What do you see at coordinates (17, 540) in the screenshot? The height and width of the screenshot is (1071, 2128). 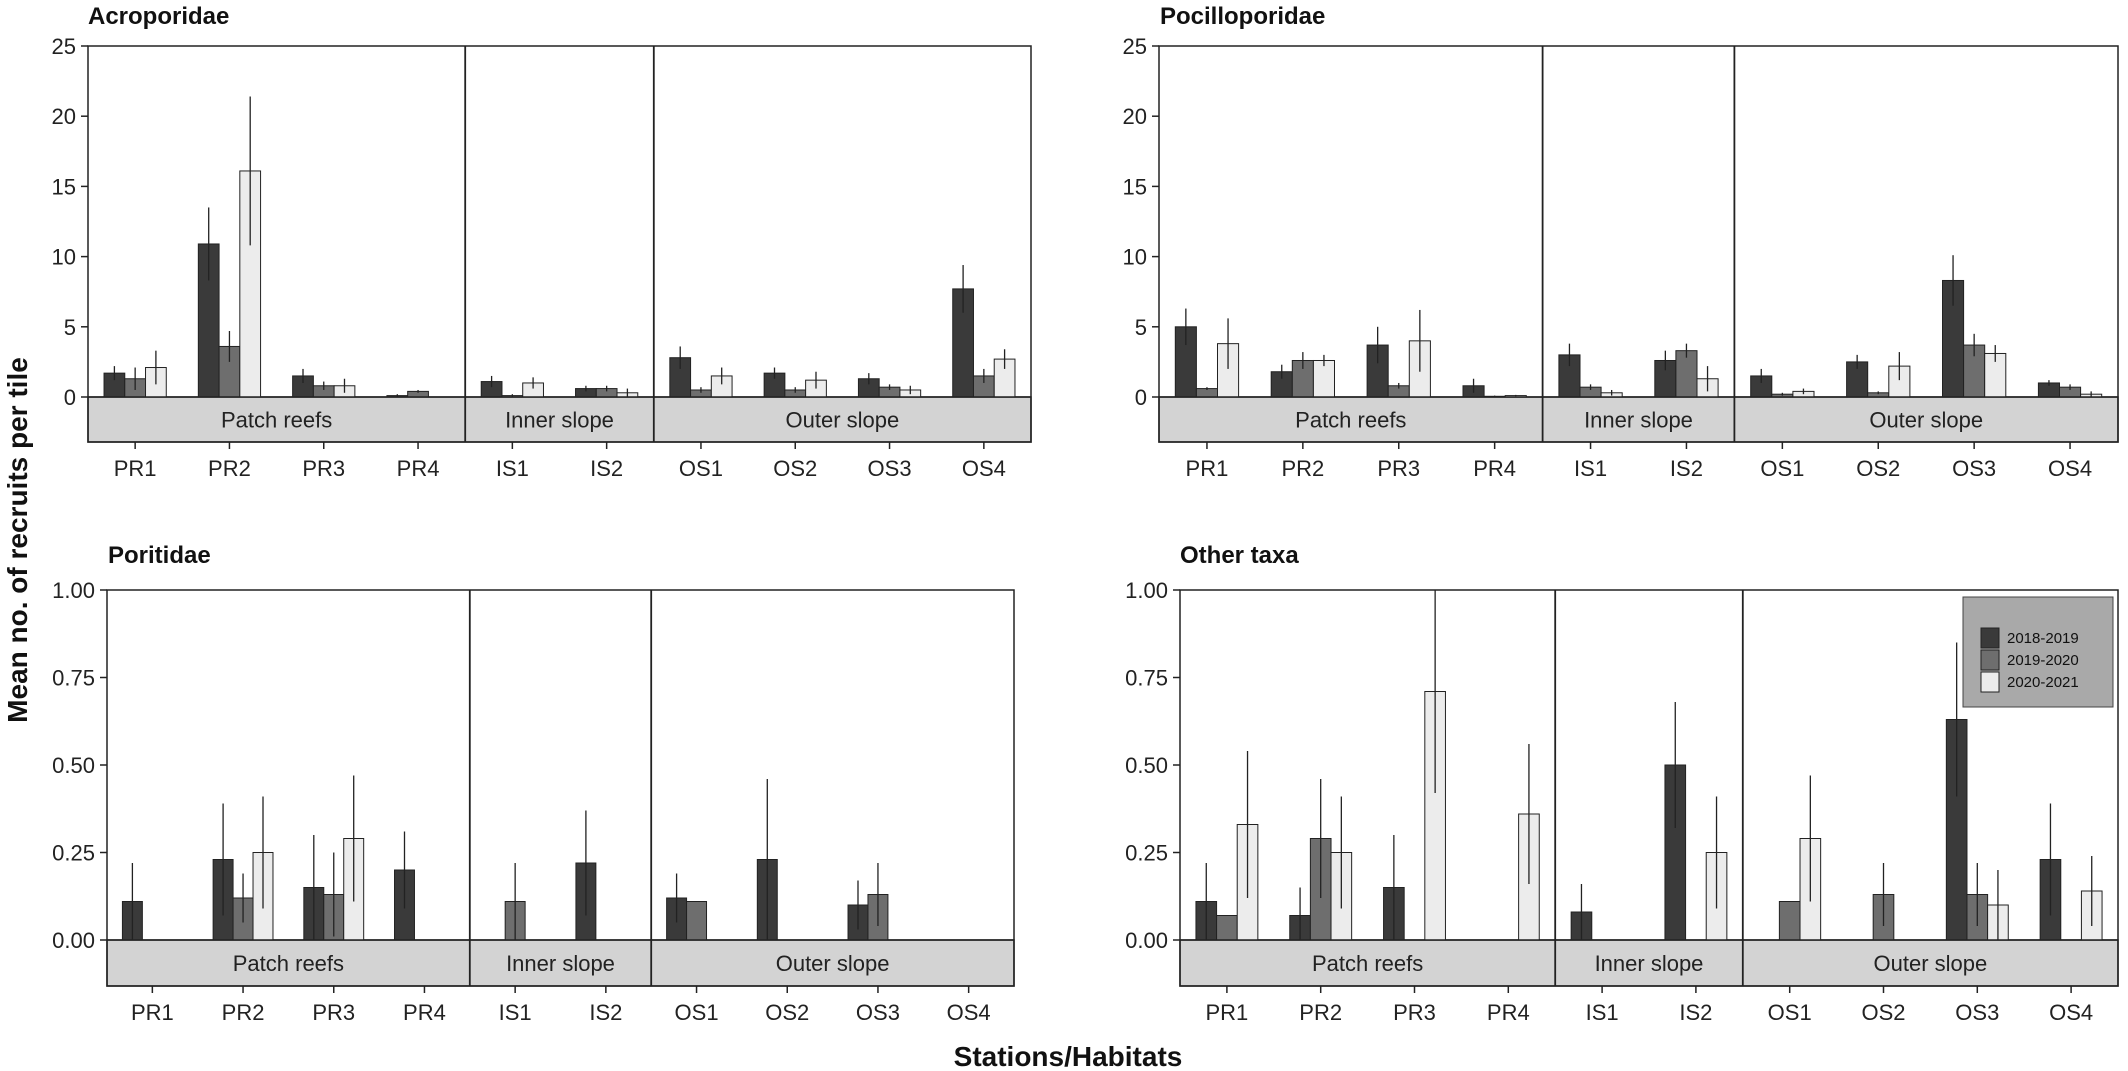 I see `y-axis-title: Mean no. of recruits per tile` at bounding box center [17, 540].